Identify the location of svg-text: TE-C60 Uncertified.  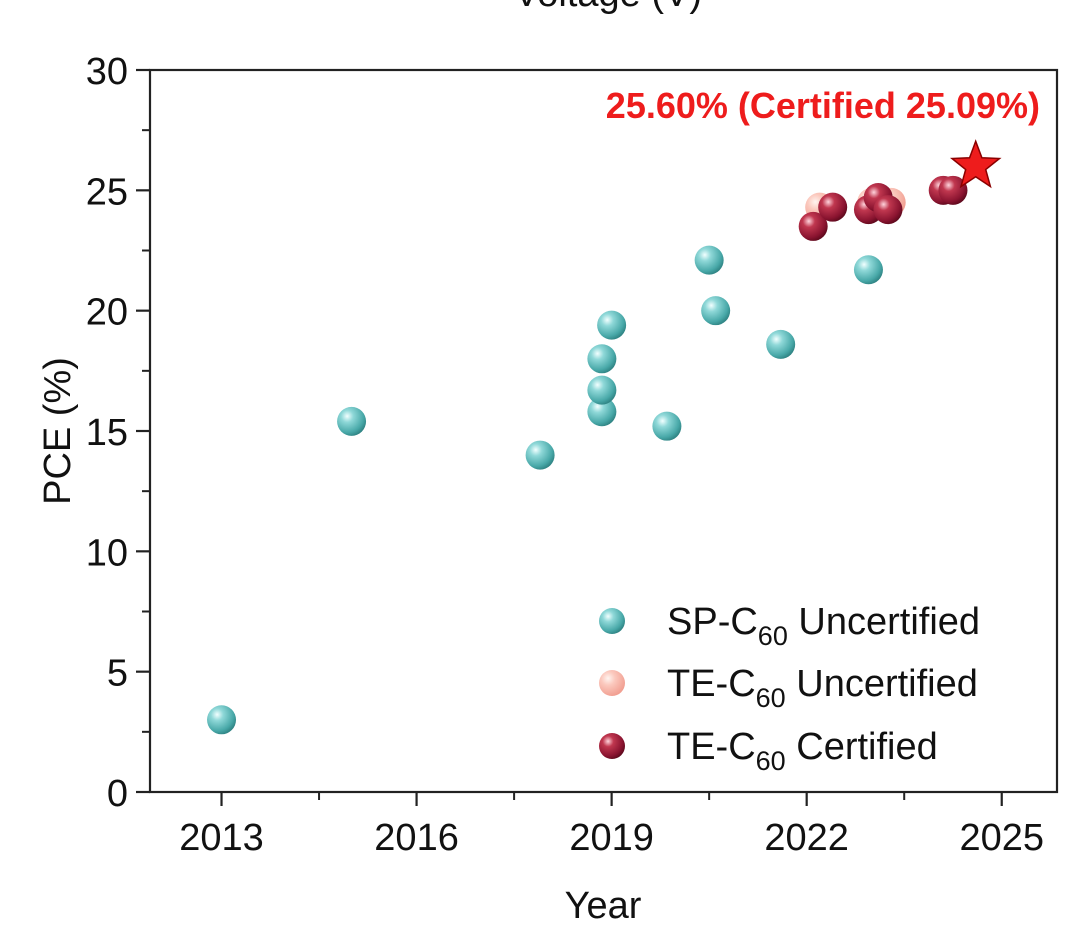
(822, 688).